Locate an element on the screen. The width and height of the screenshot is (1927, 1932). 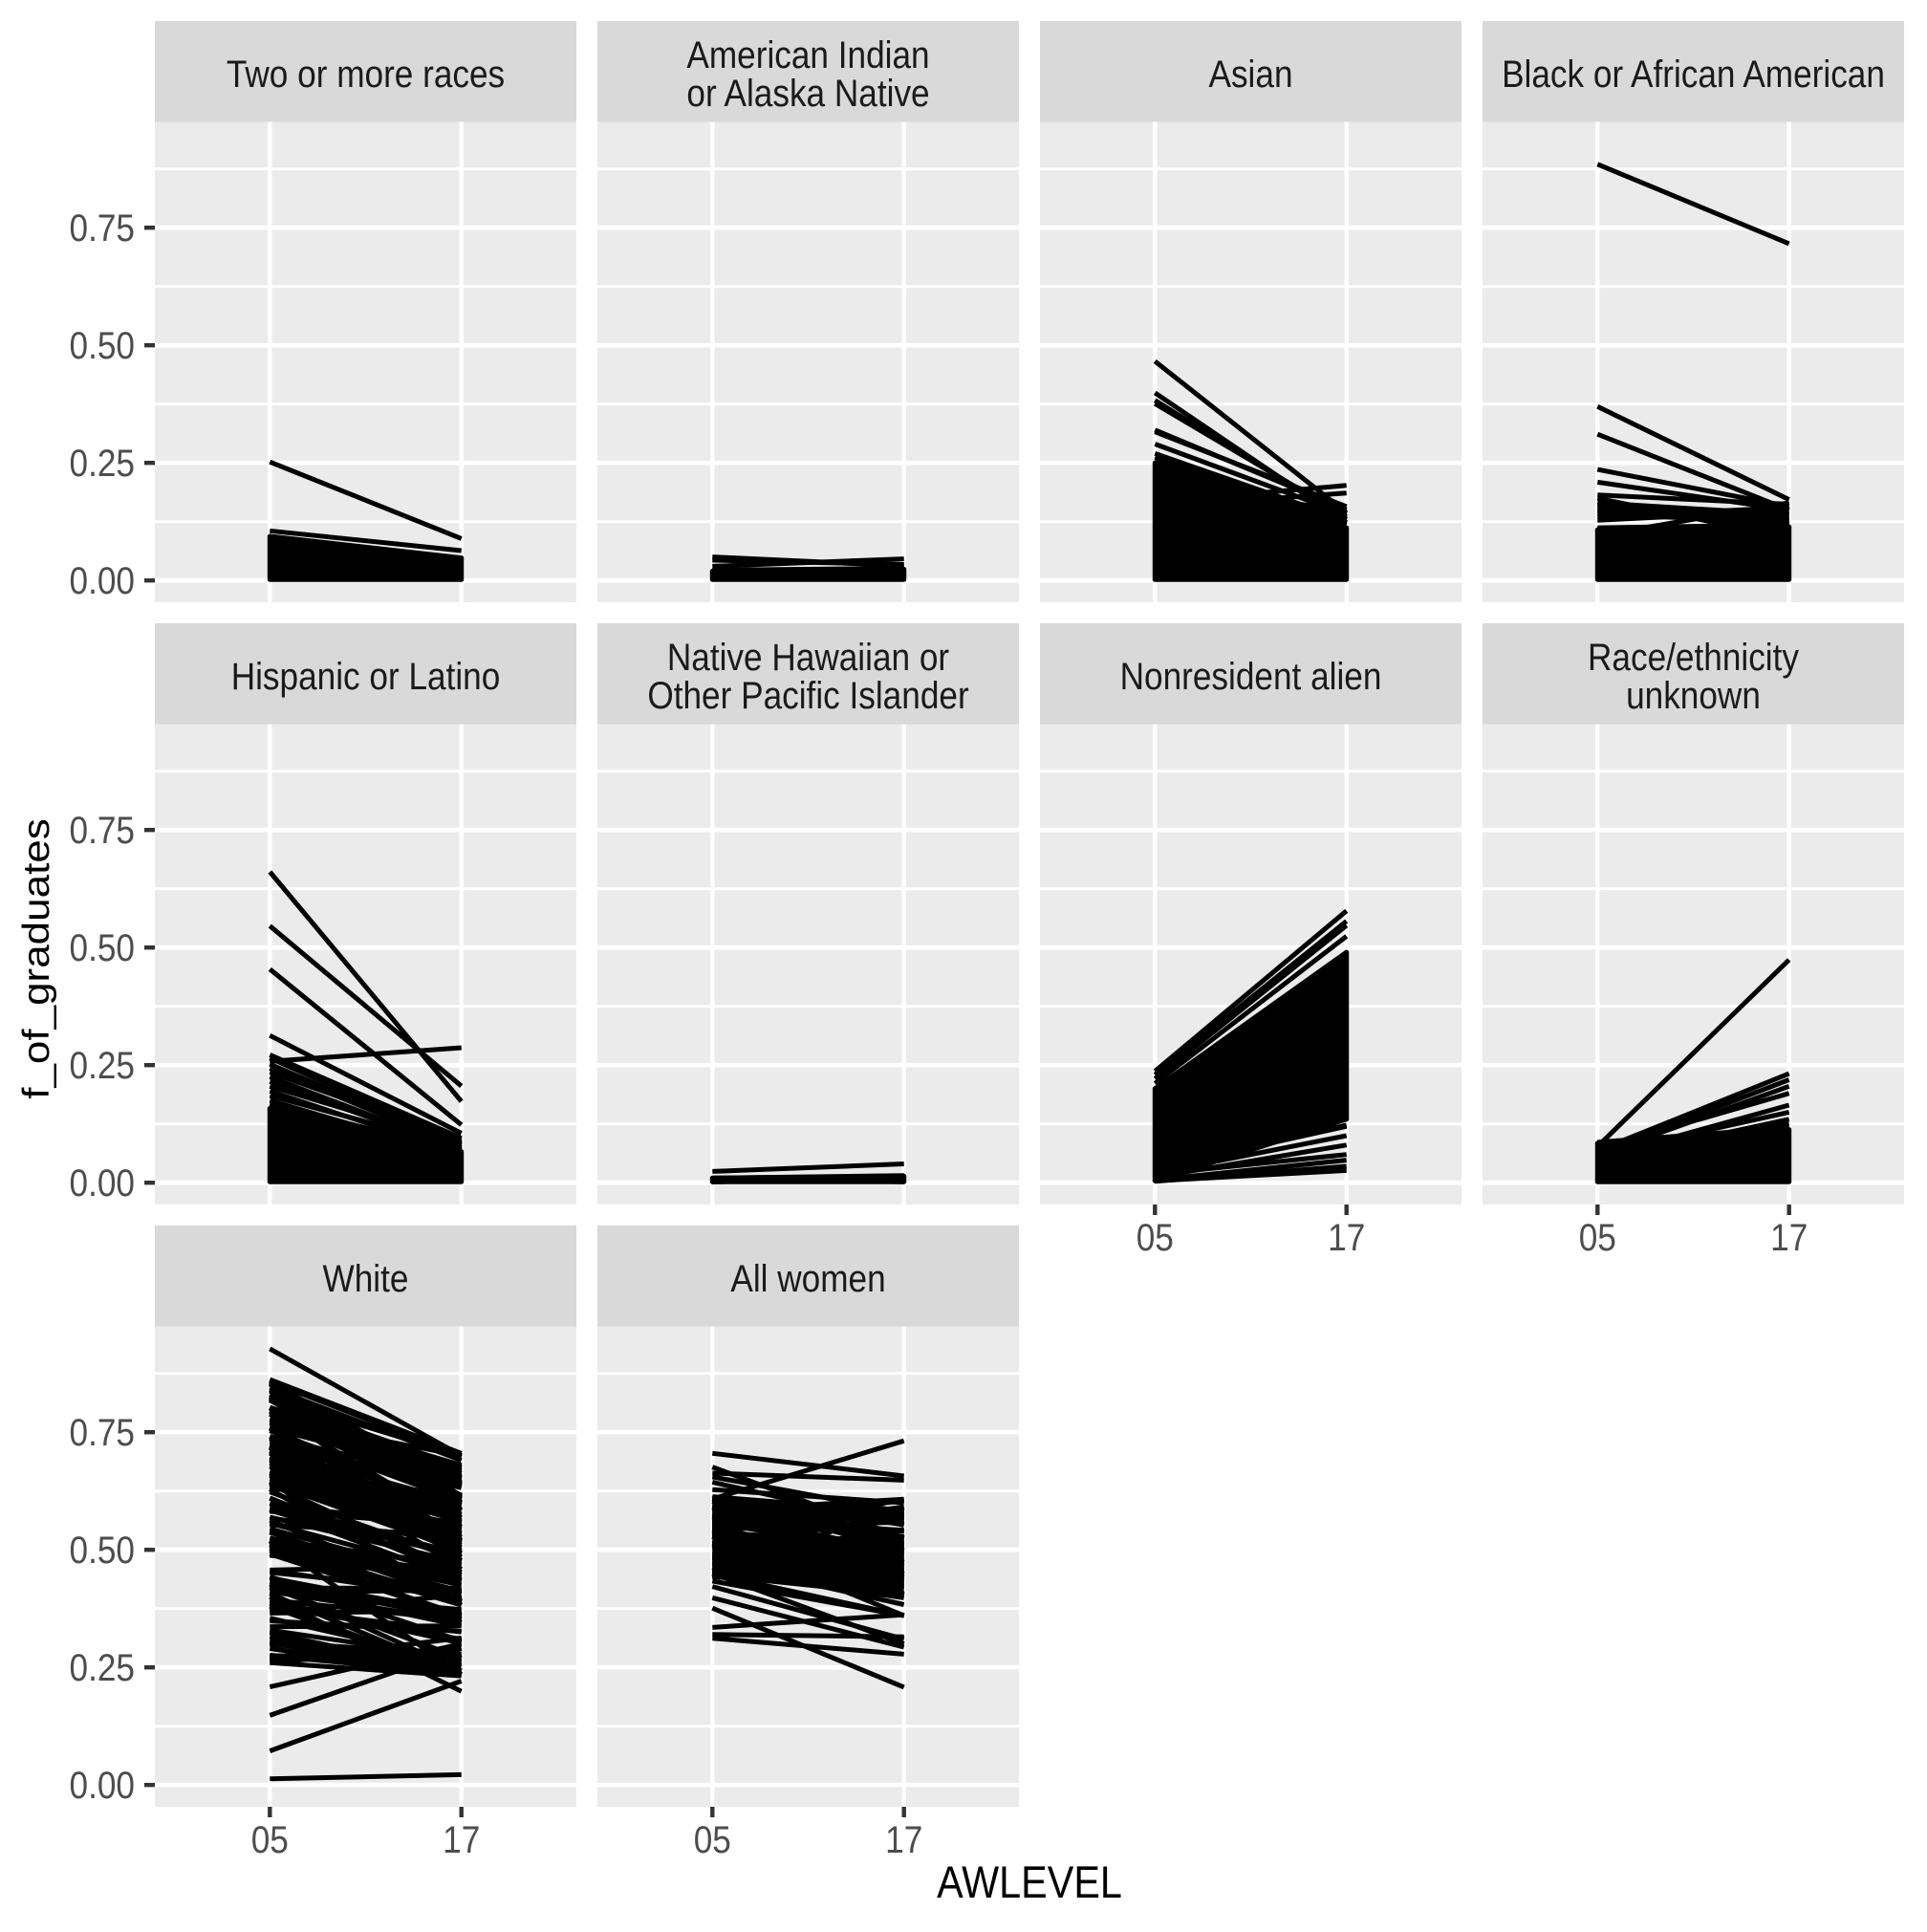
svg-text: or Alaska Native is located at coordinates (807, 93).